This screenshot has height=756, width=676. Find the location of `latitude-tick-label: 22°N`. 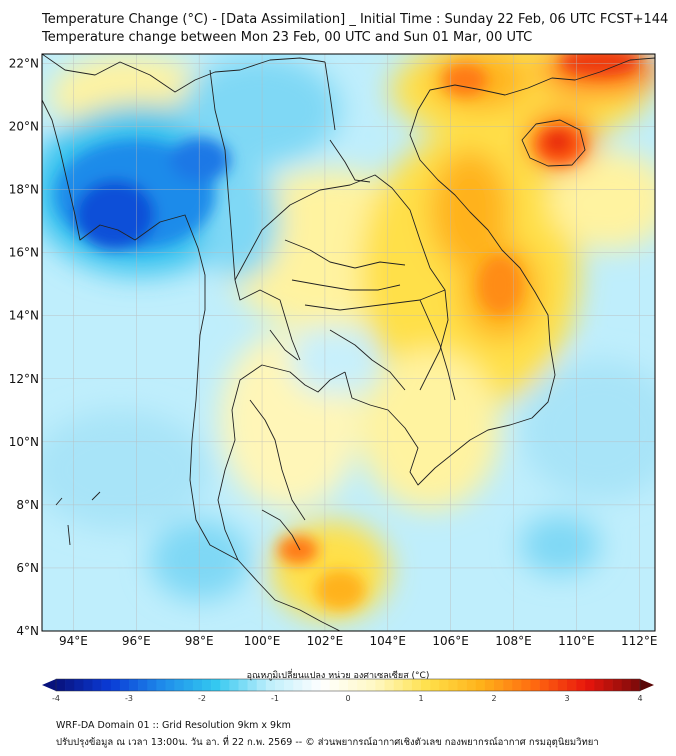

latitude-tick-label: 22°N is located at coordinates (24, 63).